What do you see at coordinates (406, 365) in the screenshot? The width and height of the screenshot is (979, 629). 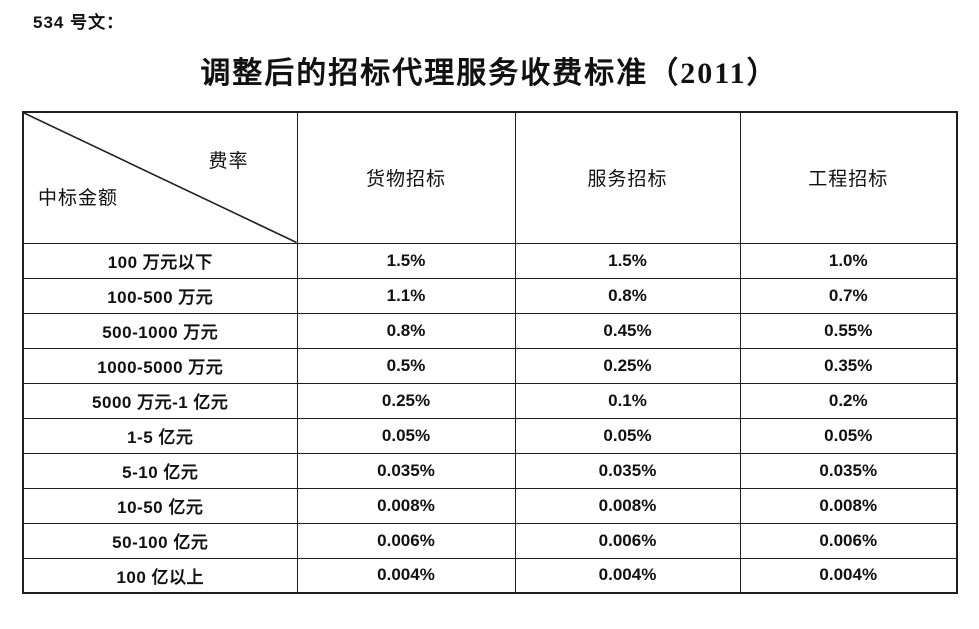 I see `goods-rate-cell: 0.5%` at bounding box center [406, 365].